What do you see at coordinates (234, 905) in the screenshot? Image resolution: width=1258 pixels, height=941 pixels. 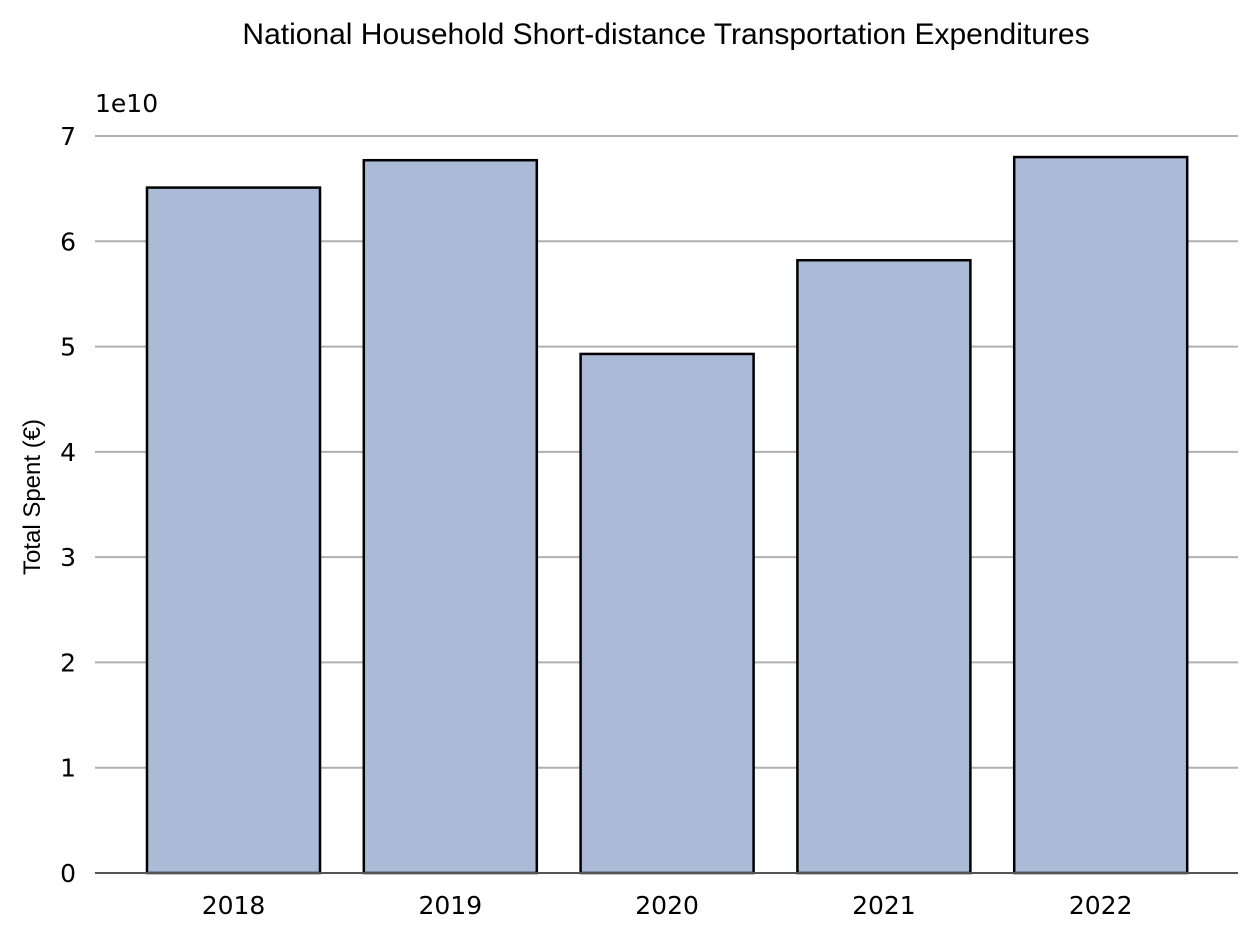 I see `x-tick-label: 2018` at bounding box center [234, 905].